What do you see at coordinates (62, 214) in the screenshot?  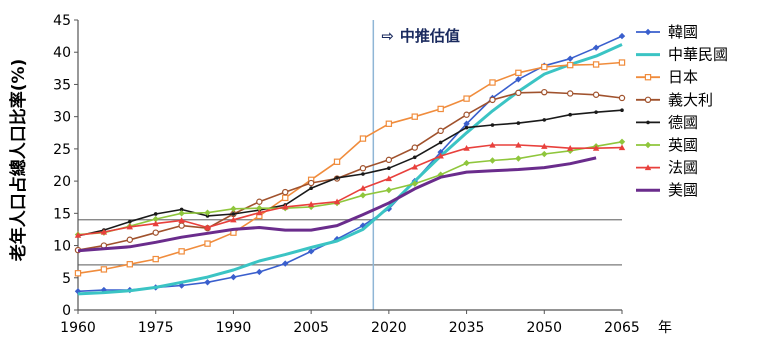 I see `y-tick-label: 15` at bounding box center [62, 214].